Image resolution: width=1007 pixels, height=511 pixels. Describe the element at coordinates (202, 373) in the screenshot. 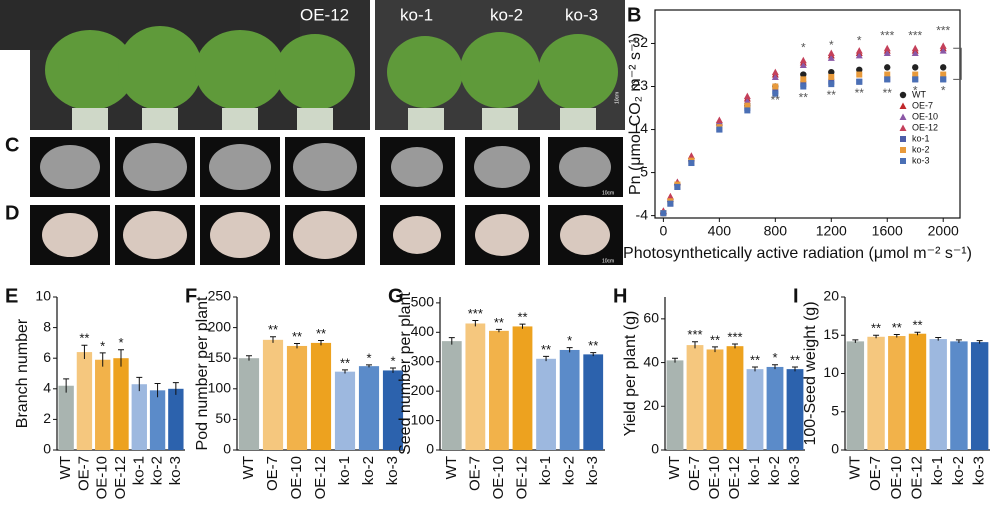

I see `y-axis-label: Pod number per plant` at that location.